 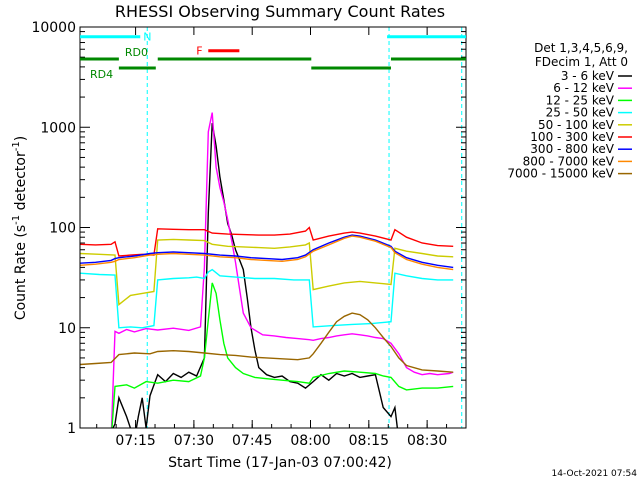 What do you see at coordinates (560, 174) in the screenshot?
I see `legend-entry-label-8: 7000 - 15000 keV` at bounding box center [560, 174].